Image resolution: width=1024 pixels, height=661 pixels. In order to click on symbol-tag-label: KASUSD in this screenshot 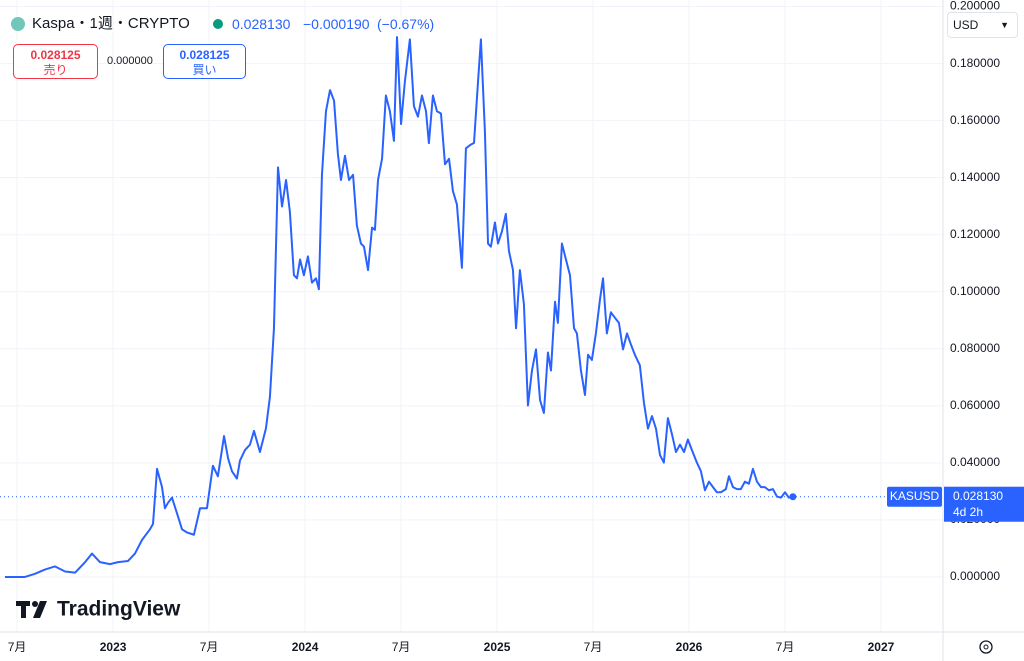, I will do `click(915, 496)`.